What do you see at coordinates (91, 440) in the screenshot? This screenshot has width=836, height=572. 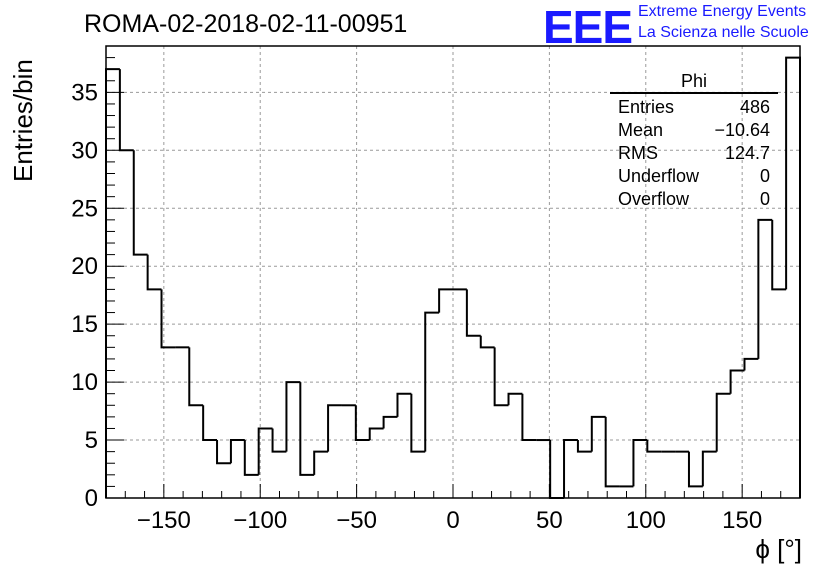 I see `y-tick-label: 5` at bounding box center [91, 440].